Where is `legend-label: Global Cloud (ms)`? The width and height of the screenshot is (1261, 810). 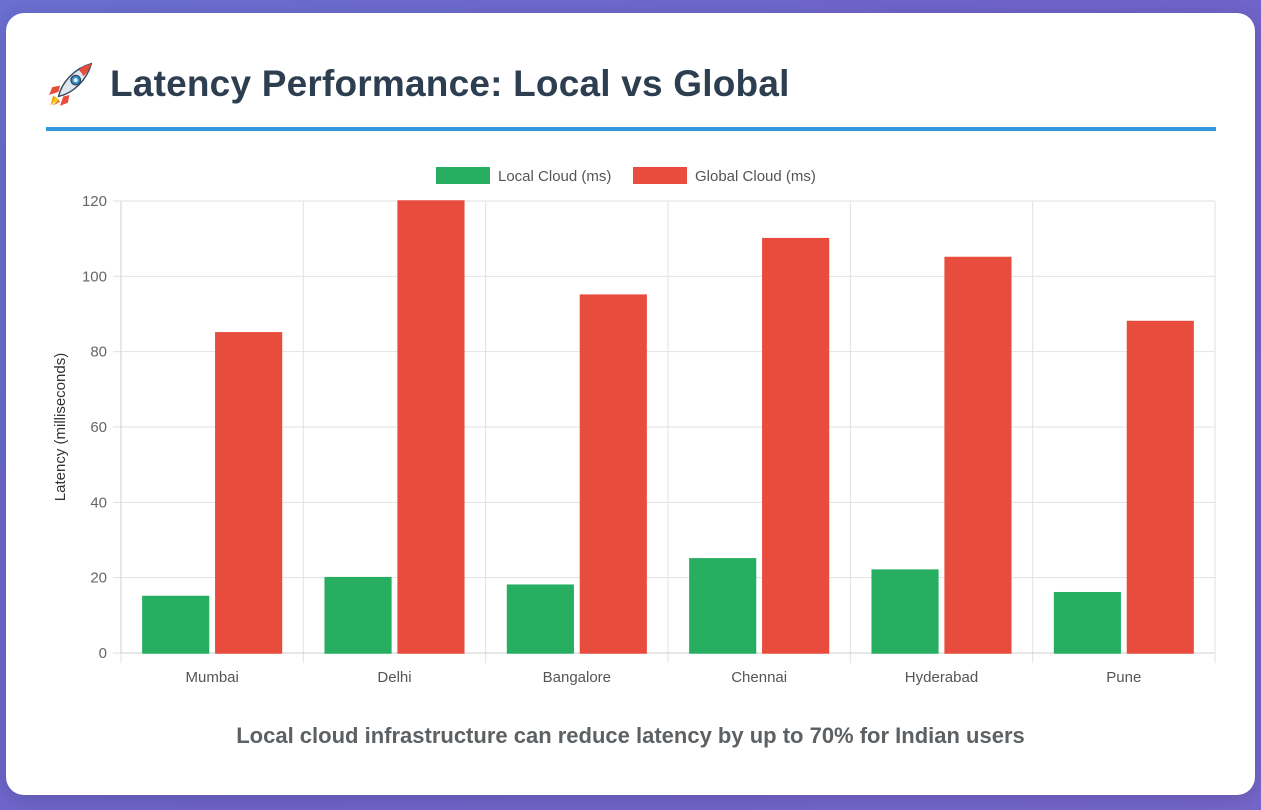 legend-label: Global Cloud (ms) is located at coordinates (755, 176).